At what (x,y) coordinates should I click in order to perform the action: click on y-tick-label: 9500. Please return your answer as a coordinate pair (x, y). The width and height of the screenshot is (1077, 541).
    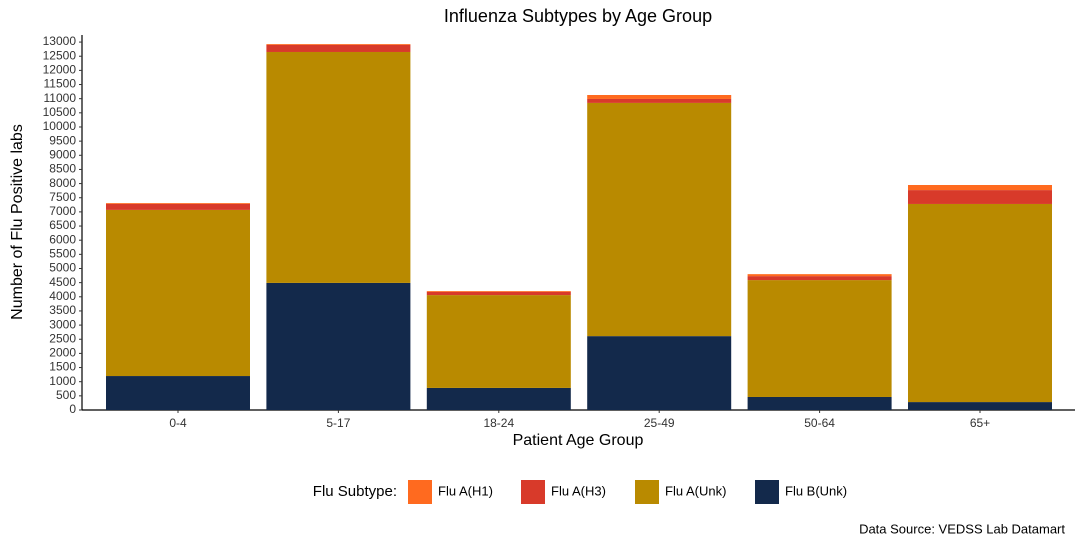
    Looking at the image, I should click on (62, 140).